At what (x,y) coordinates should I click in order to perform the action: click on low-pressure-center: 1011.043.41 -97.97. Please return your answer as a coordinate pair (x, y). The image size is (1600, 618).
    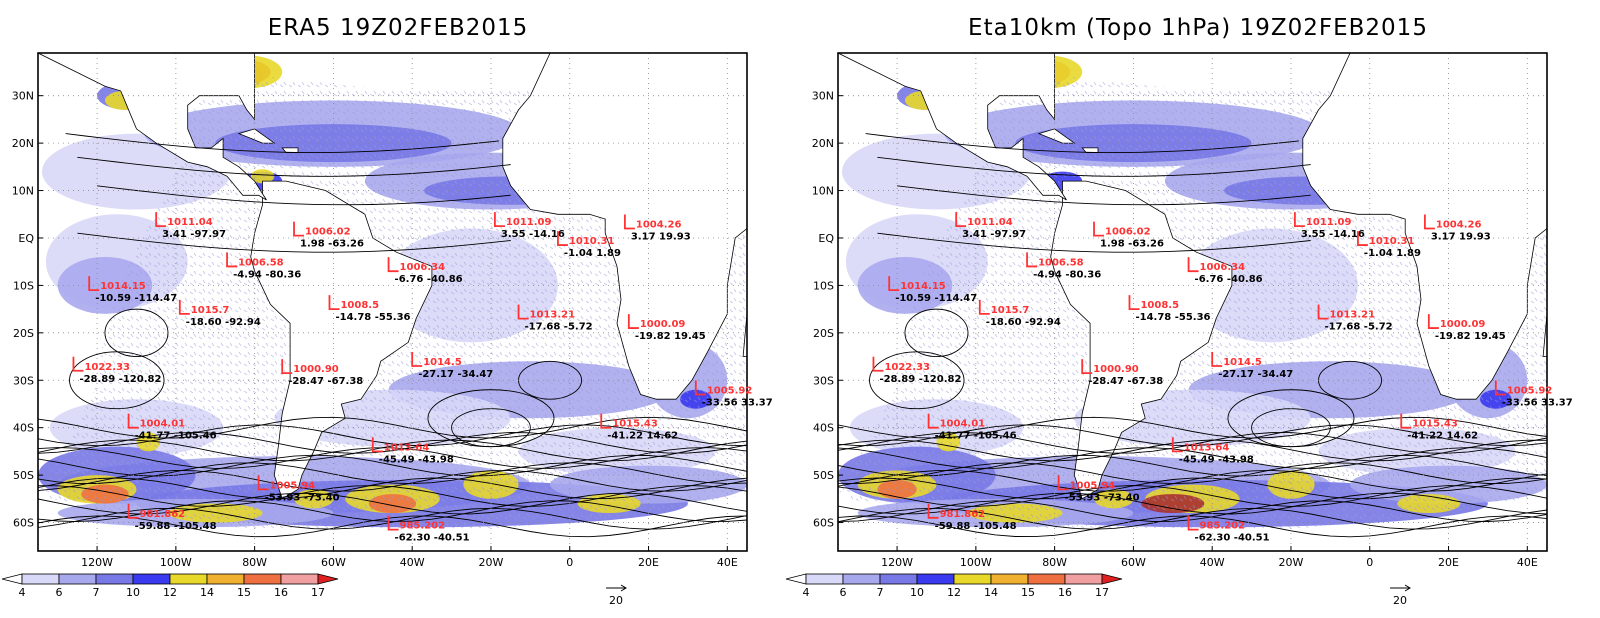
    Looking at the image, I should click on (190, 226).